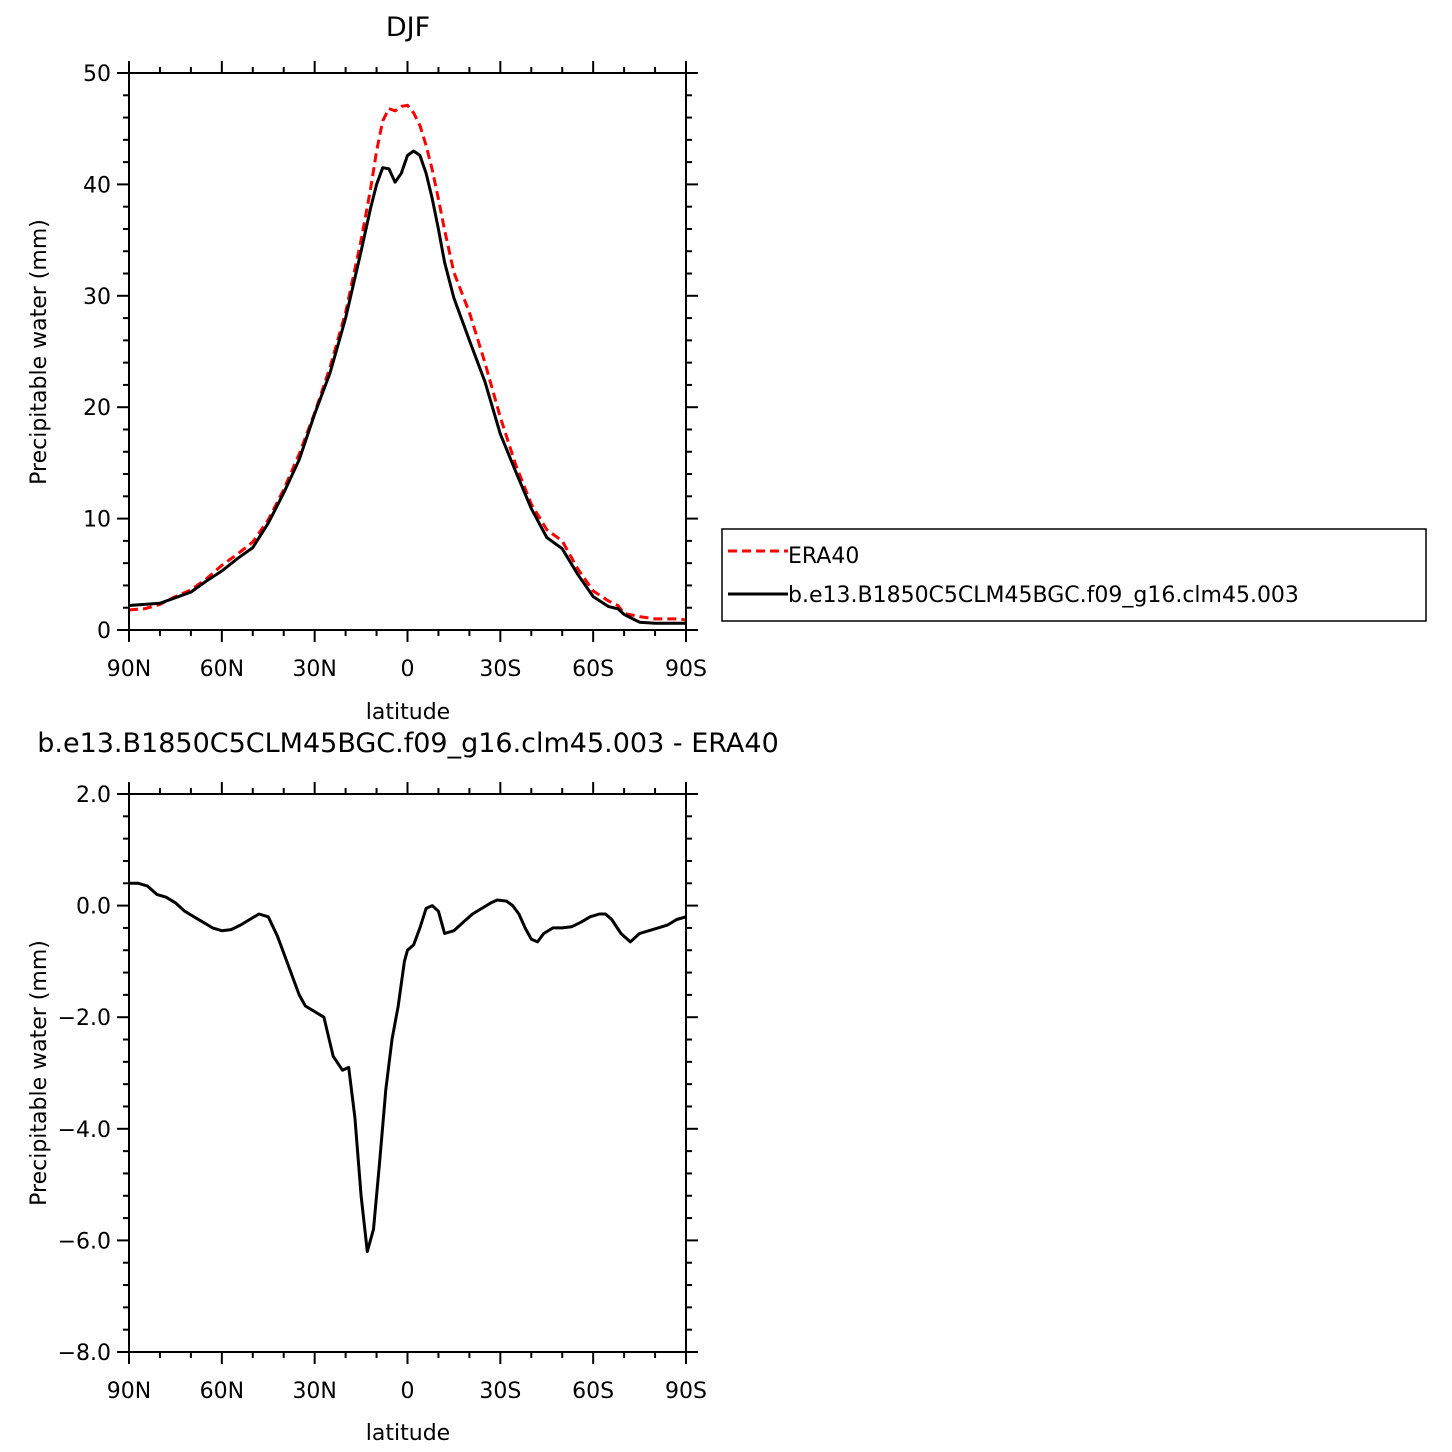 The width and height of the screenshot is (1452, 1452). I want to click on y-tick-label: −6.0, so click(84, 1241).